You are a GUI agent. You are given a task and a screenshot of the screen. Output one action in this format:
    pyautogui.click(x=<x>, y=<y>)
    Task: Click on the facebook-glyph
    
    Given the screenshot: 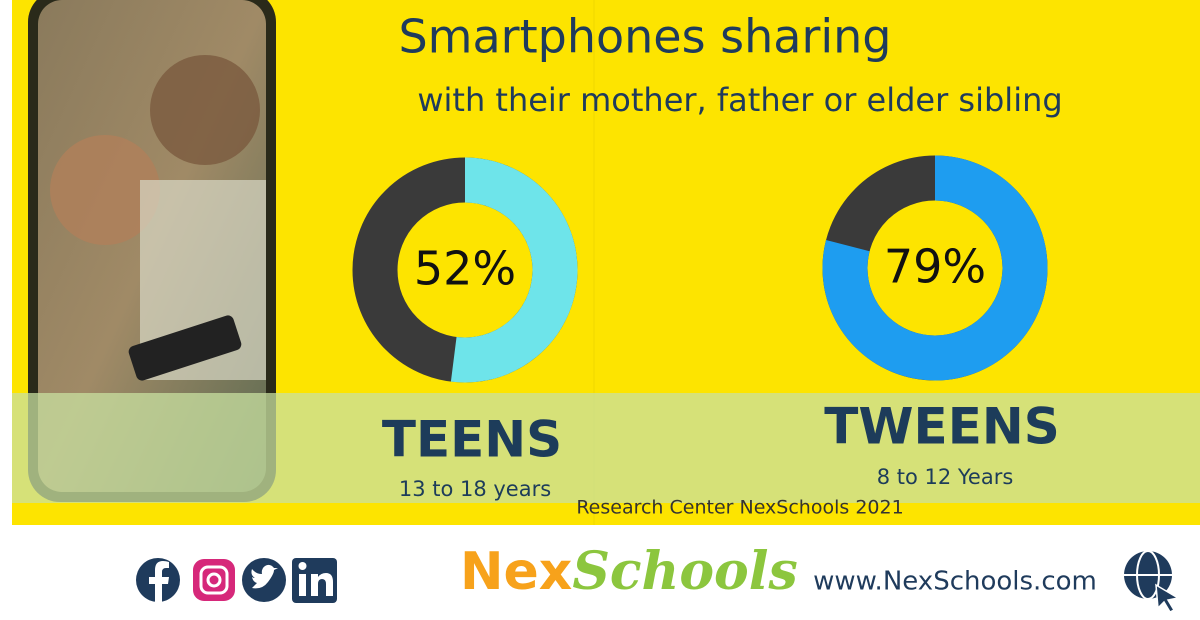 What is the action you would take?
    pyautogui.click(x=159, y=581)
    